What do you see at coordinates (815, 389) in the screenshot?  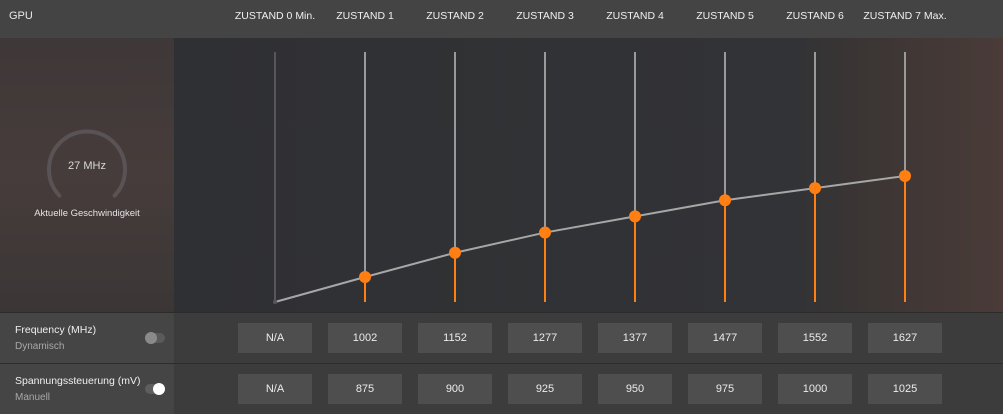 I see `voltage-state-6: 1000` at bounding box center [815, 389].